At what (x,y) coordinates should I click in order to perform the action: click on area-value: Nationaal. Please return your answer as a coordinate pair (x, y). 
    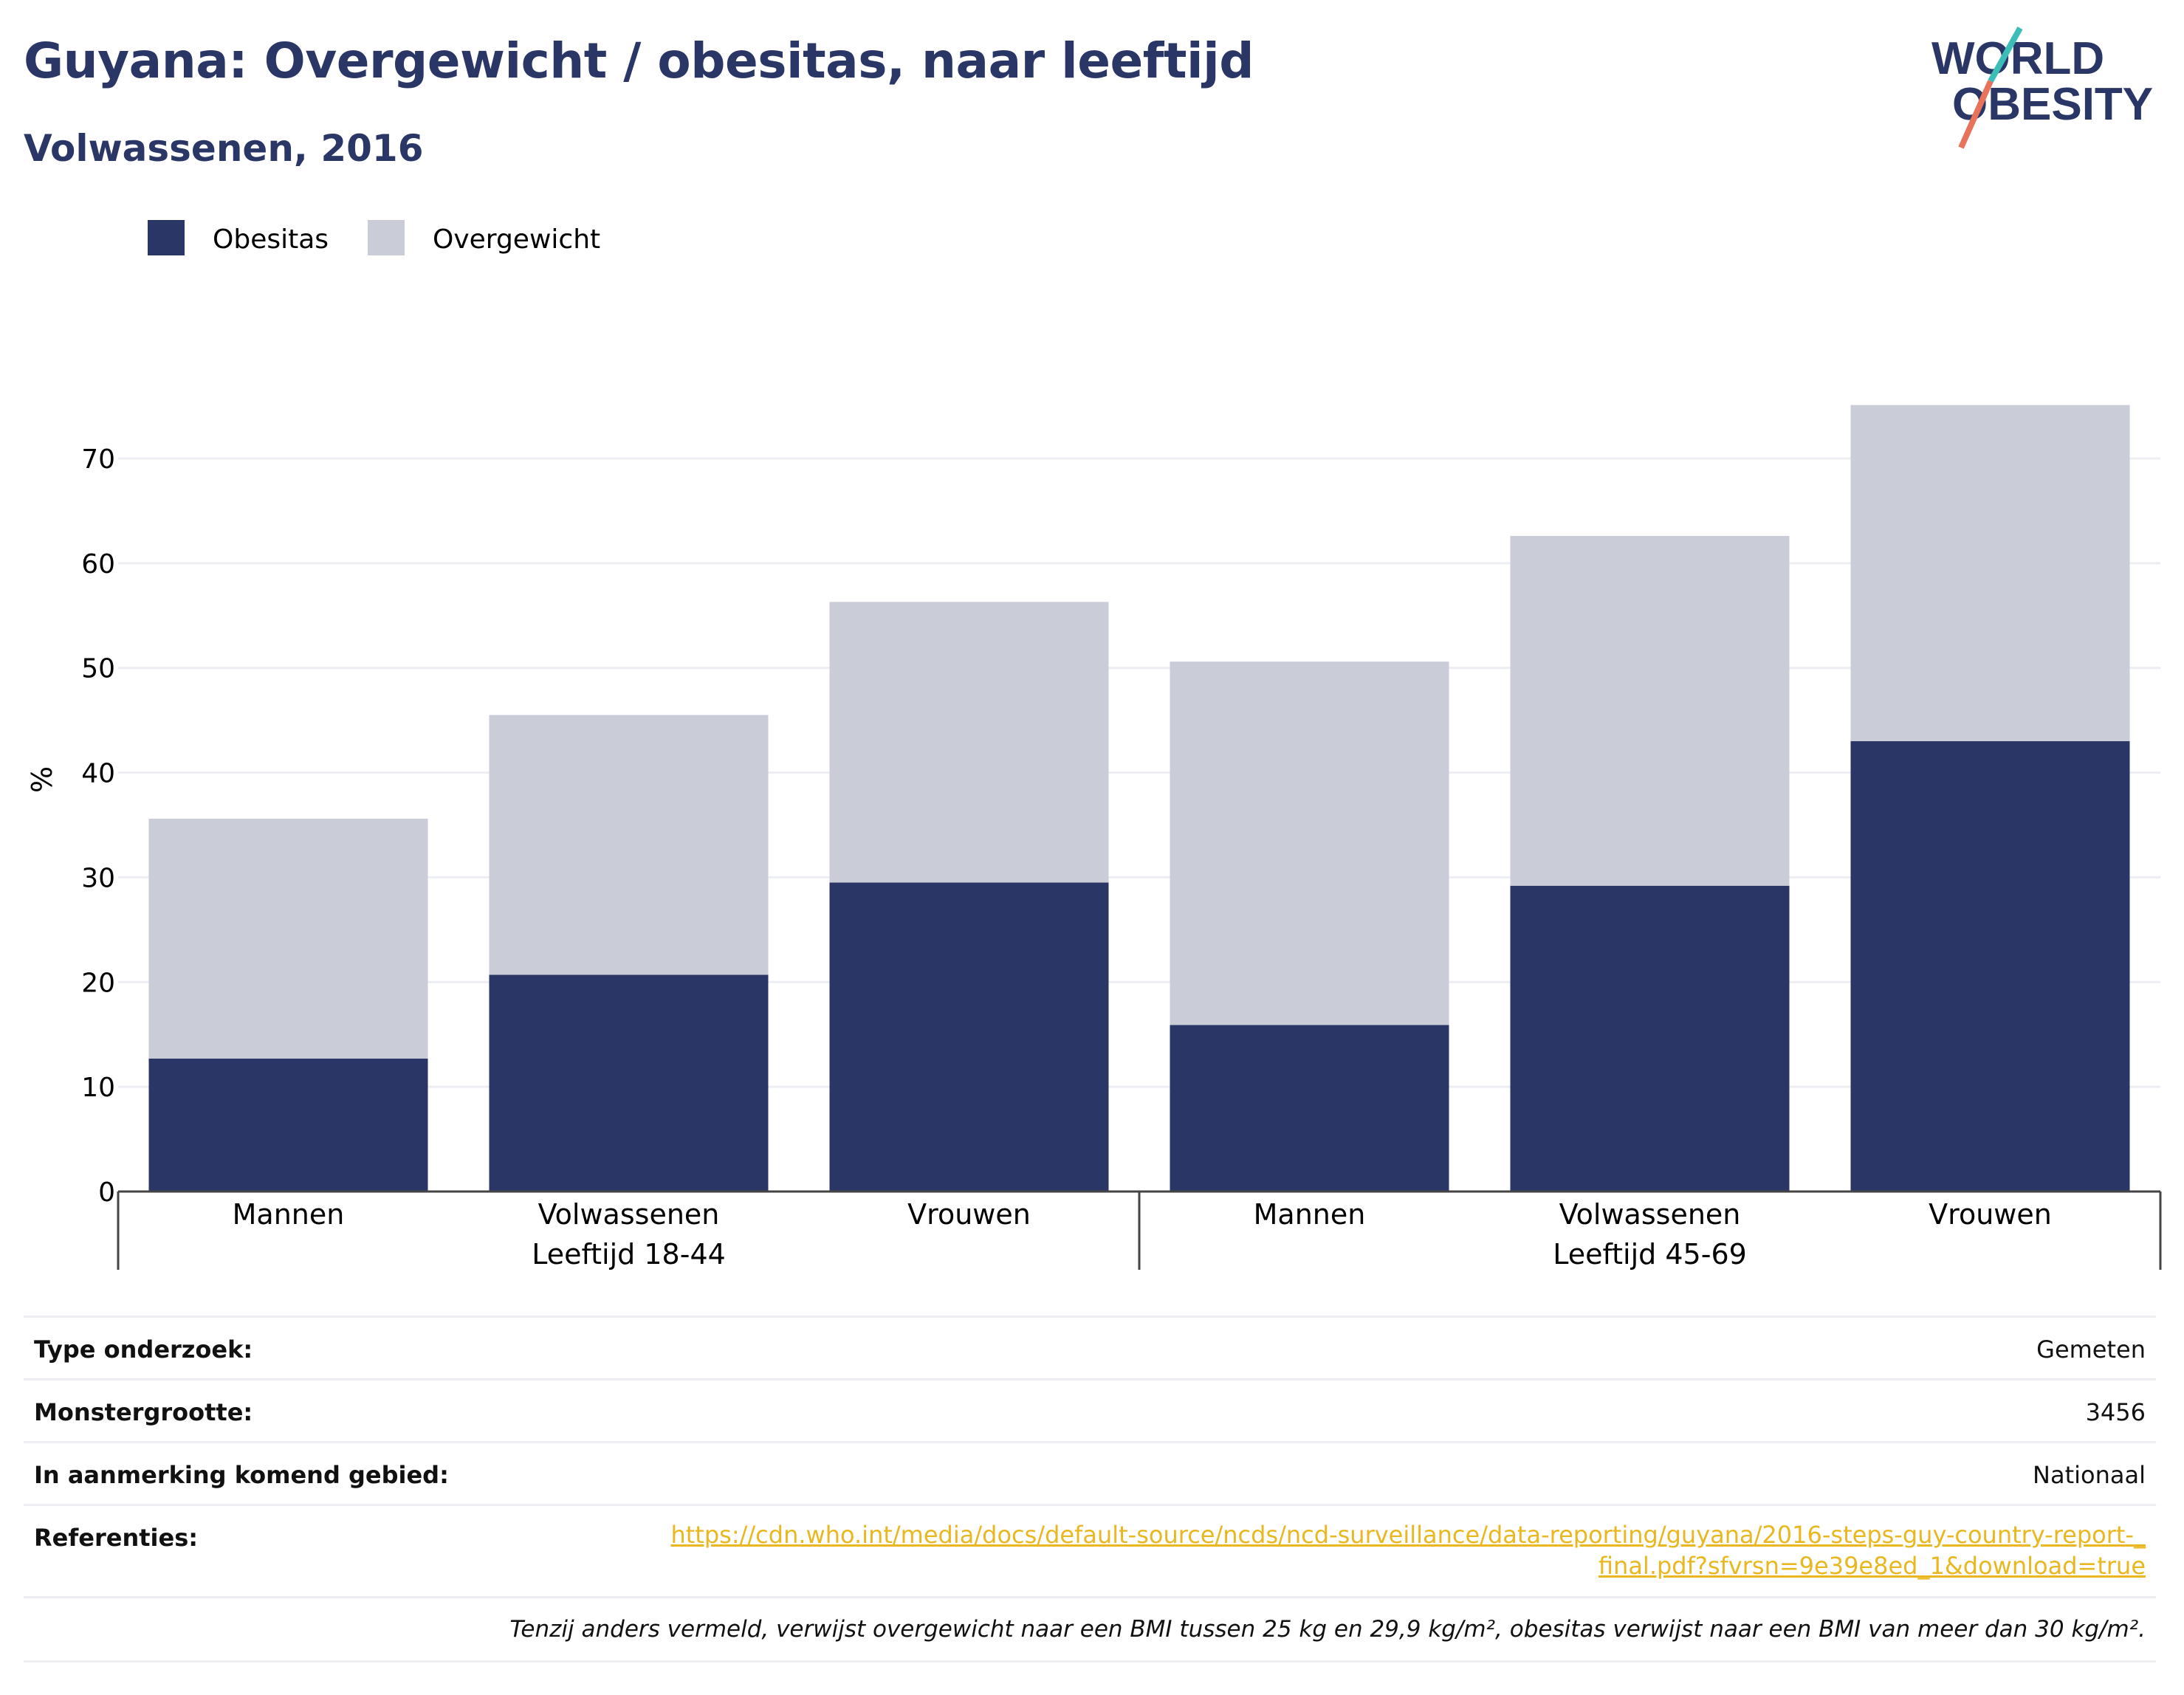
    Looking at the image, I should click on (2090, 1475).